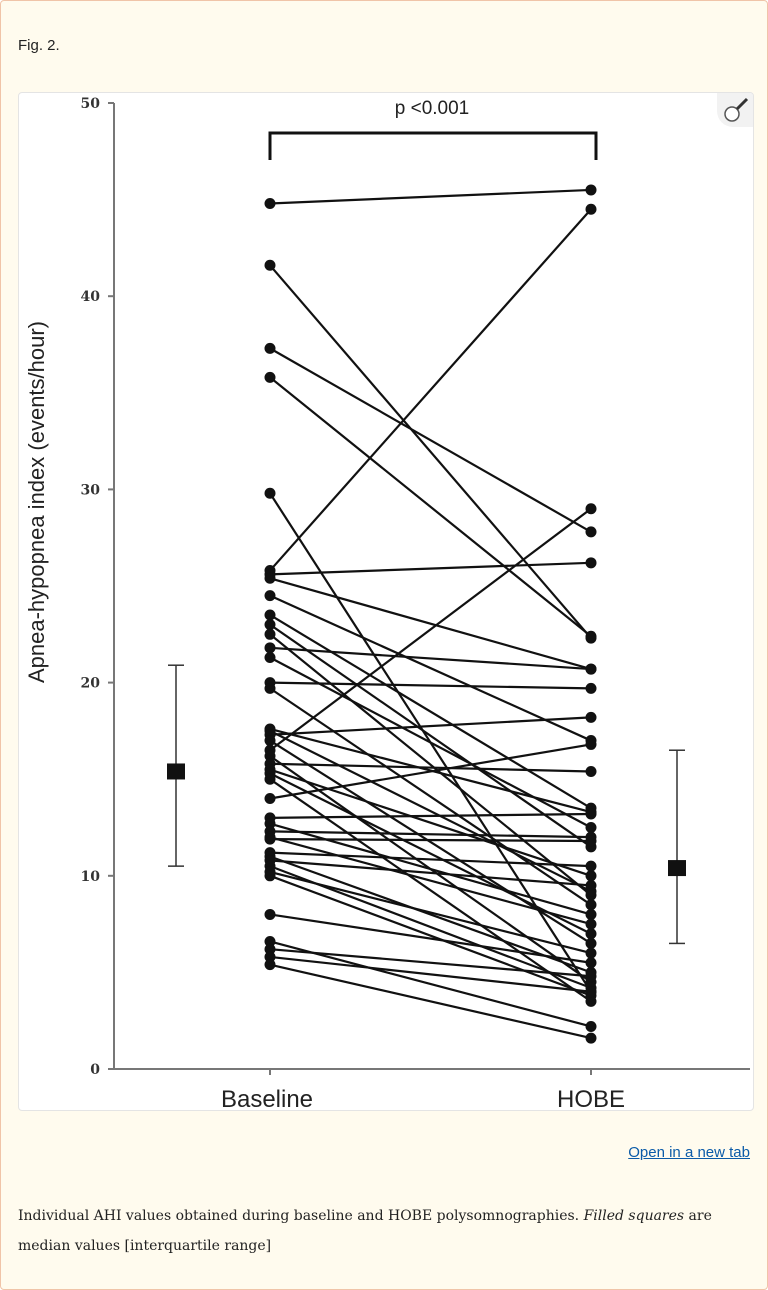  What do you see at coordinates (591, 1098) in the screenshot?
I see `x-tick-label: HOBE` at bounding box center [591, 1098].